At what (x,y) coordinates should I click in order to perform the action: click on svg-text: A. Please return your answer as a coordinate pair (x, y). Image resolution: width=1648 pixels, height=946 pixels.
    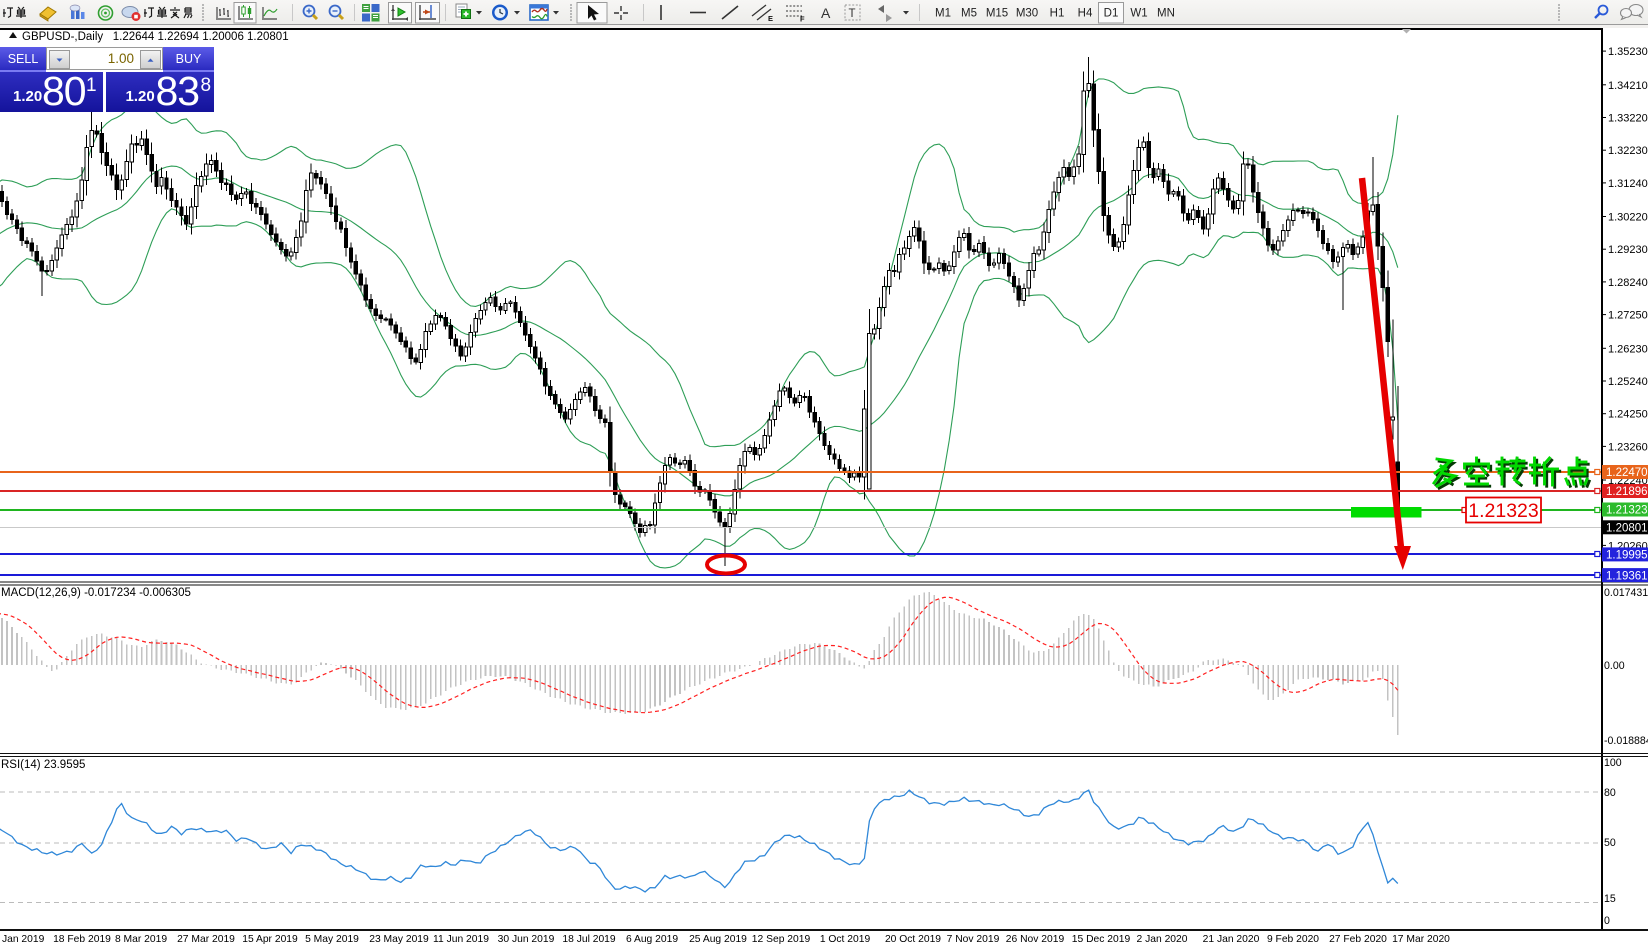
    Looking at the image, I should click on (826, 13).